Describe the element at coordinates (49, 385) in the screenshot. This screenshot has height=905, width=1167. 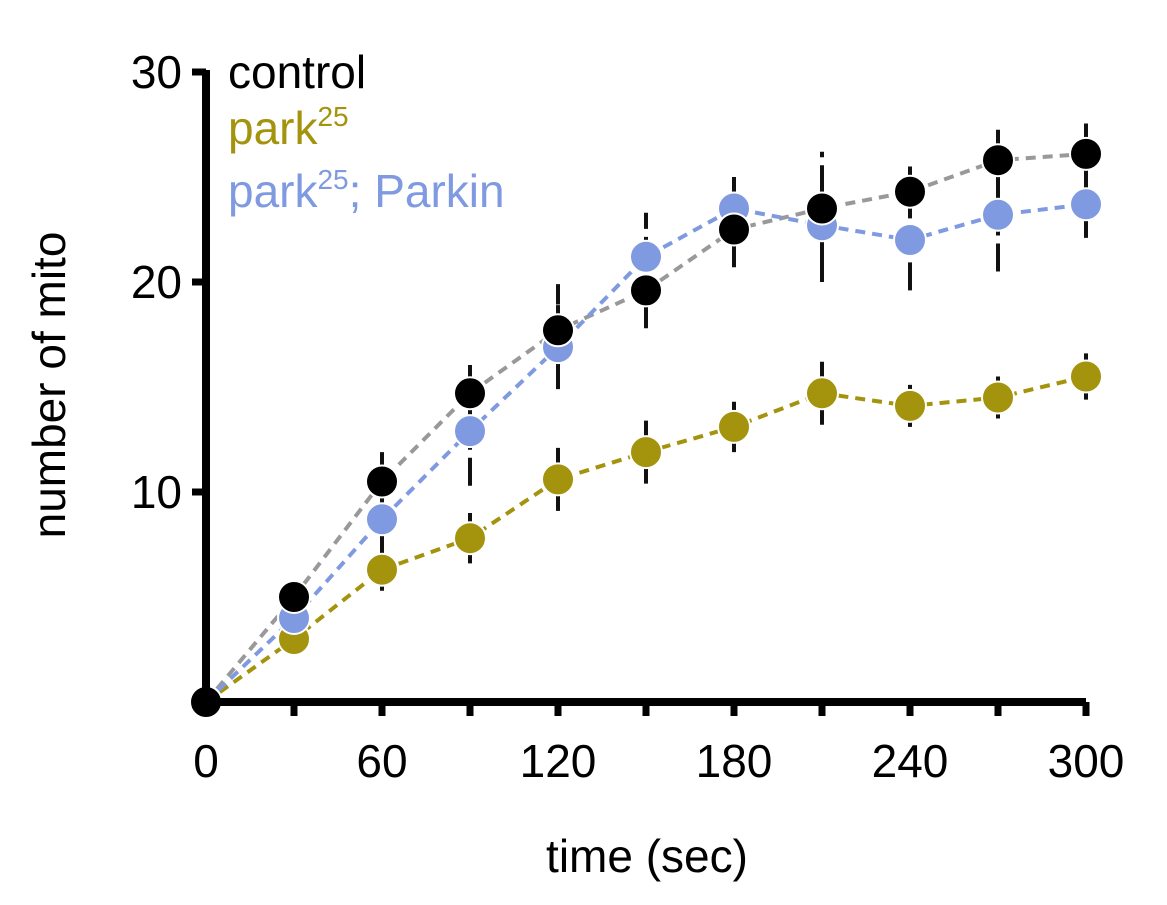
I see `y-axis-label: number of mito` at that location.